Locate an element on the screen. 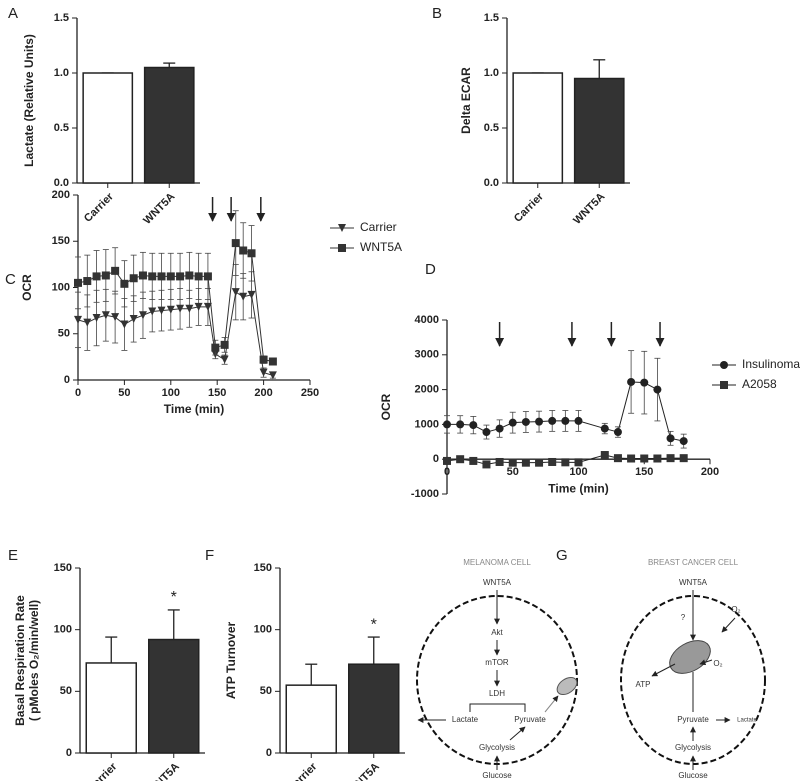 Image resolution: width=800 pixels, height=781 pixels. panel-letter: B is located at coordinates (437, 13).